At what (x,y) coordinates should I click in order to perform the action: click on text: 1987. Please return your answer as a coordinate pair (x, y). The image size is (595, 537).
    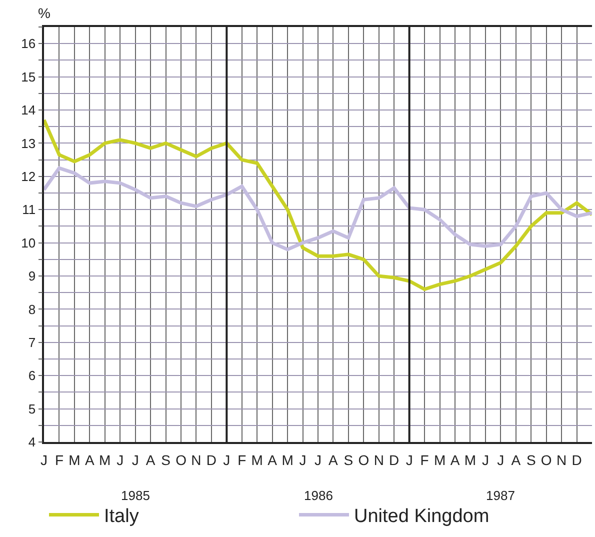
    Looking at the image, I should click on (500, 495).